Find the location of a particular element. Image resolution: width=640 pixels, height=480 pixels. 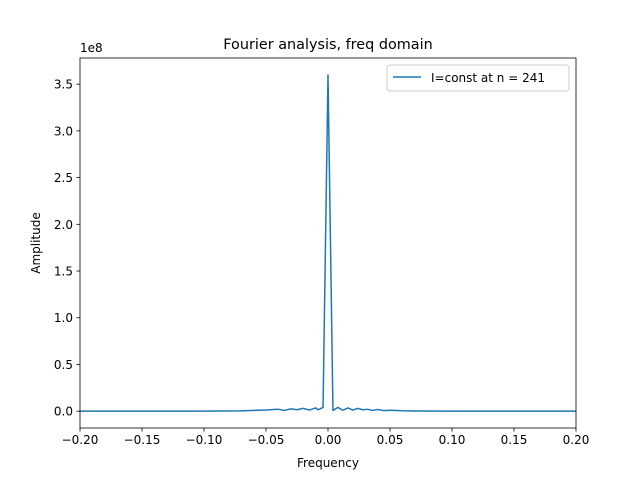

chart-title: Fourier analysis, freq domain is located at coordinates (328, 45).